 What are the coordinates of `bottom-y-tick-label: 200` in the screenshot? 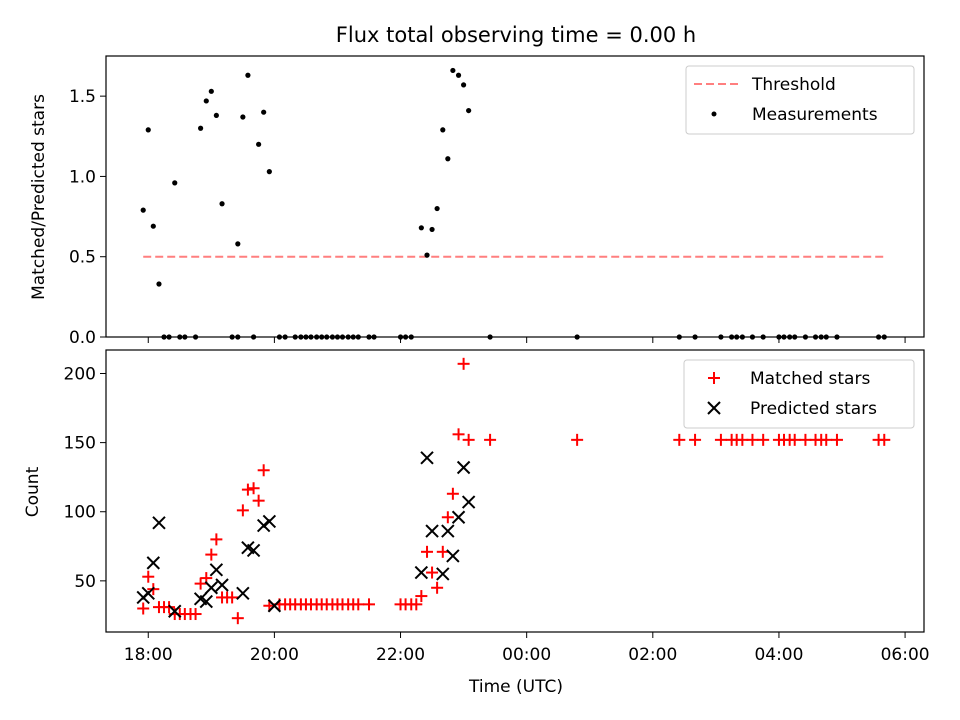 It's located at (80, 375).